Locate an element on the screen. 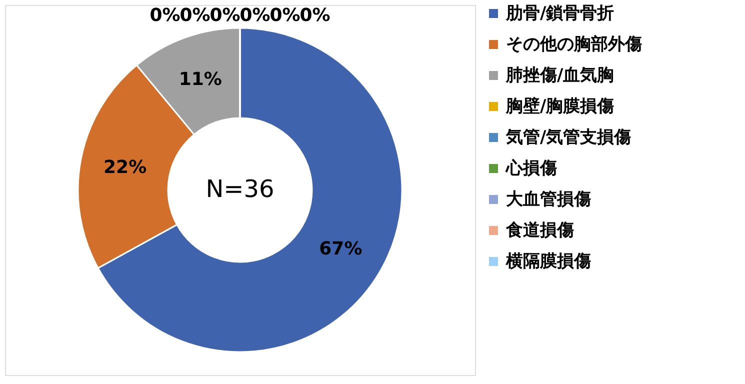  data-label: 67% is located at coordinates (340, 249).